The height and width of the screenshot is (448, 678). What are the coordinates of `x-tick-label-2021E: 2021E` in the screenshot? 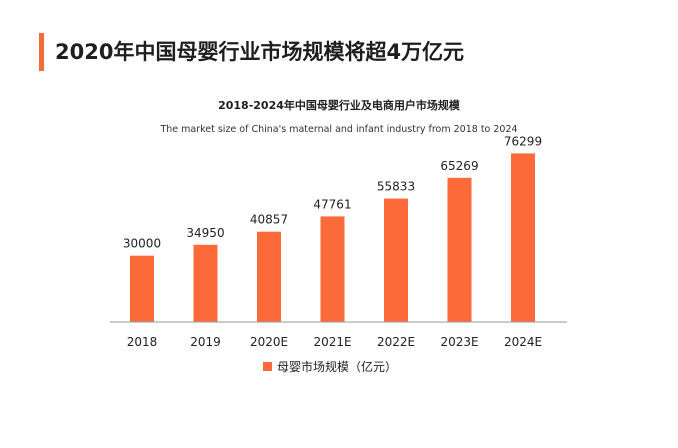 It's located at (332, 342).